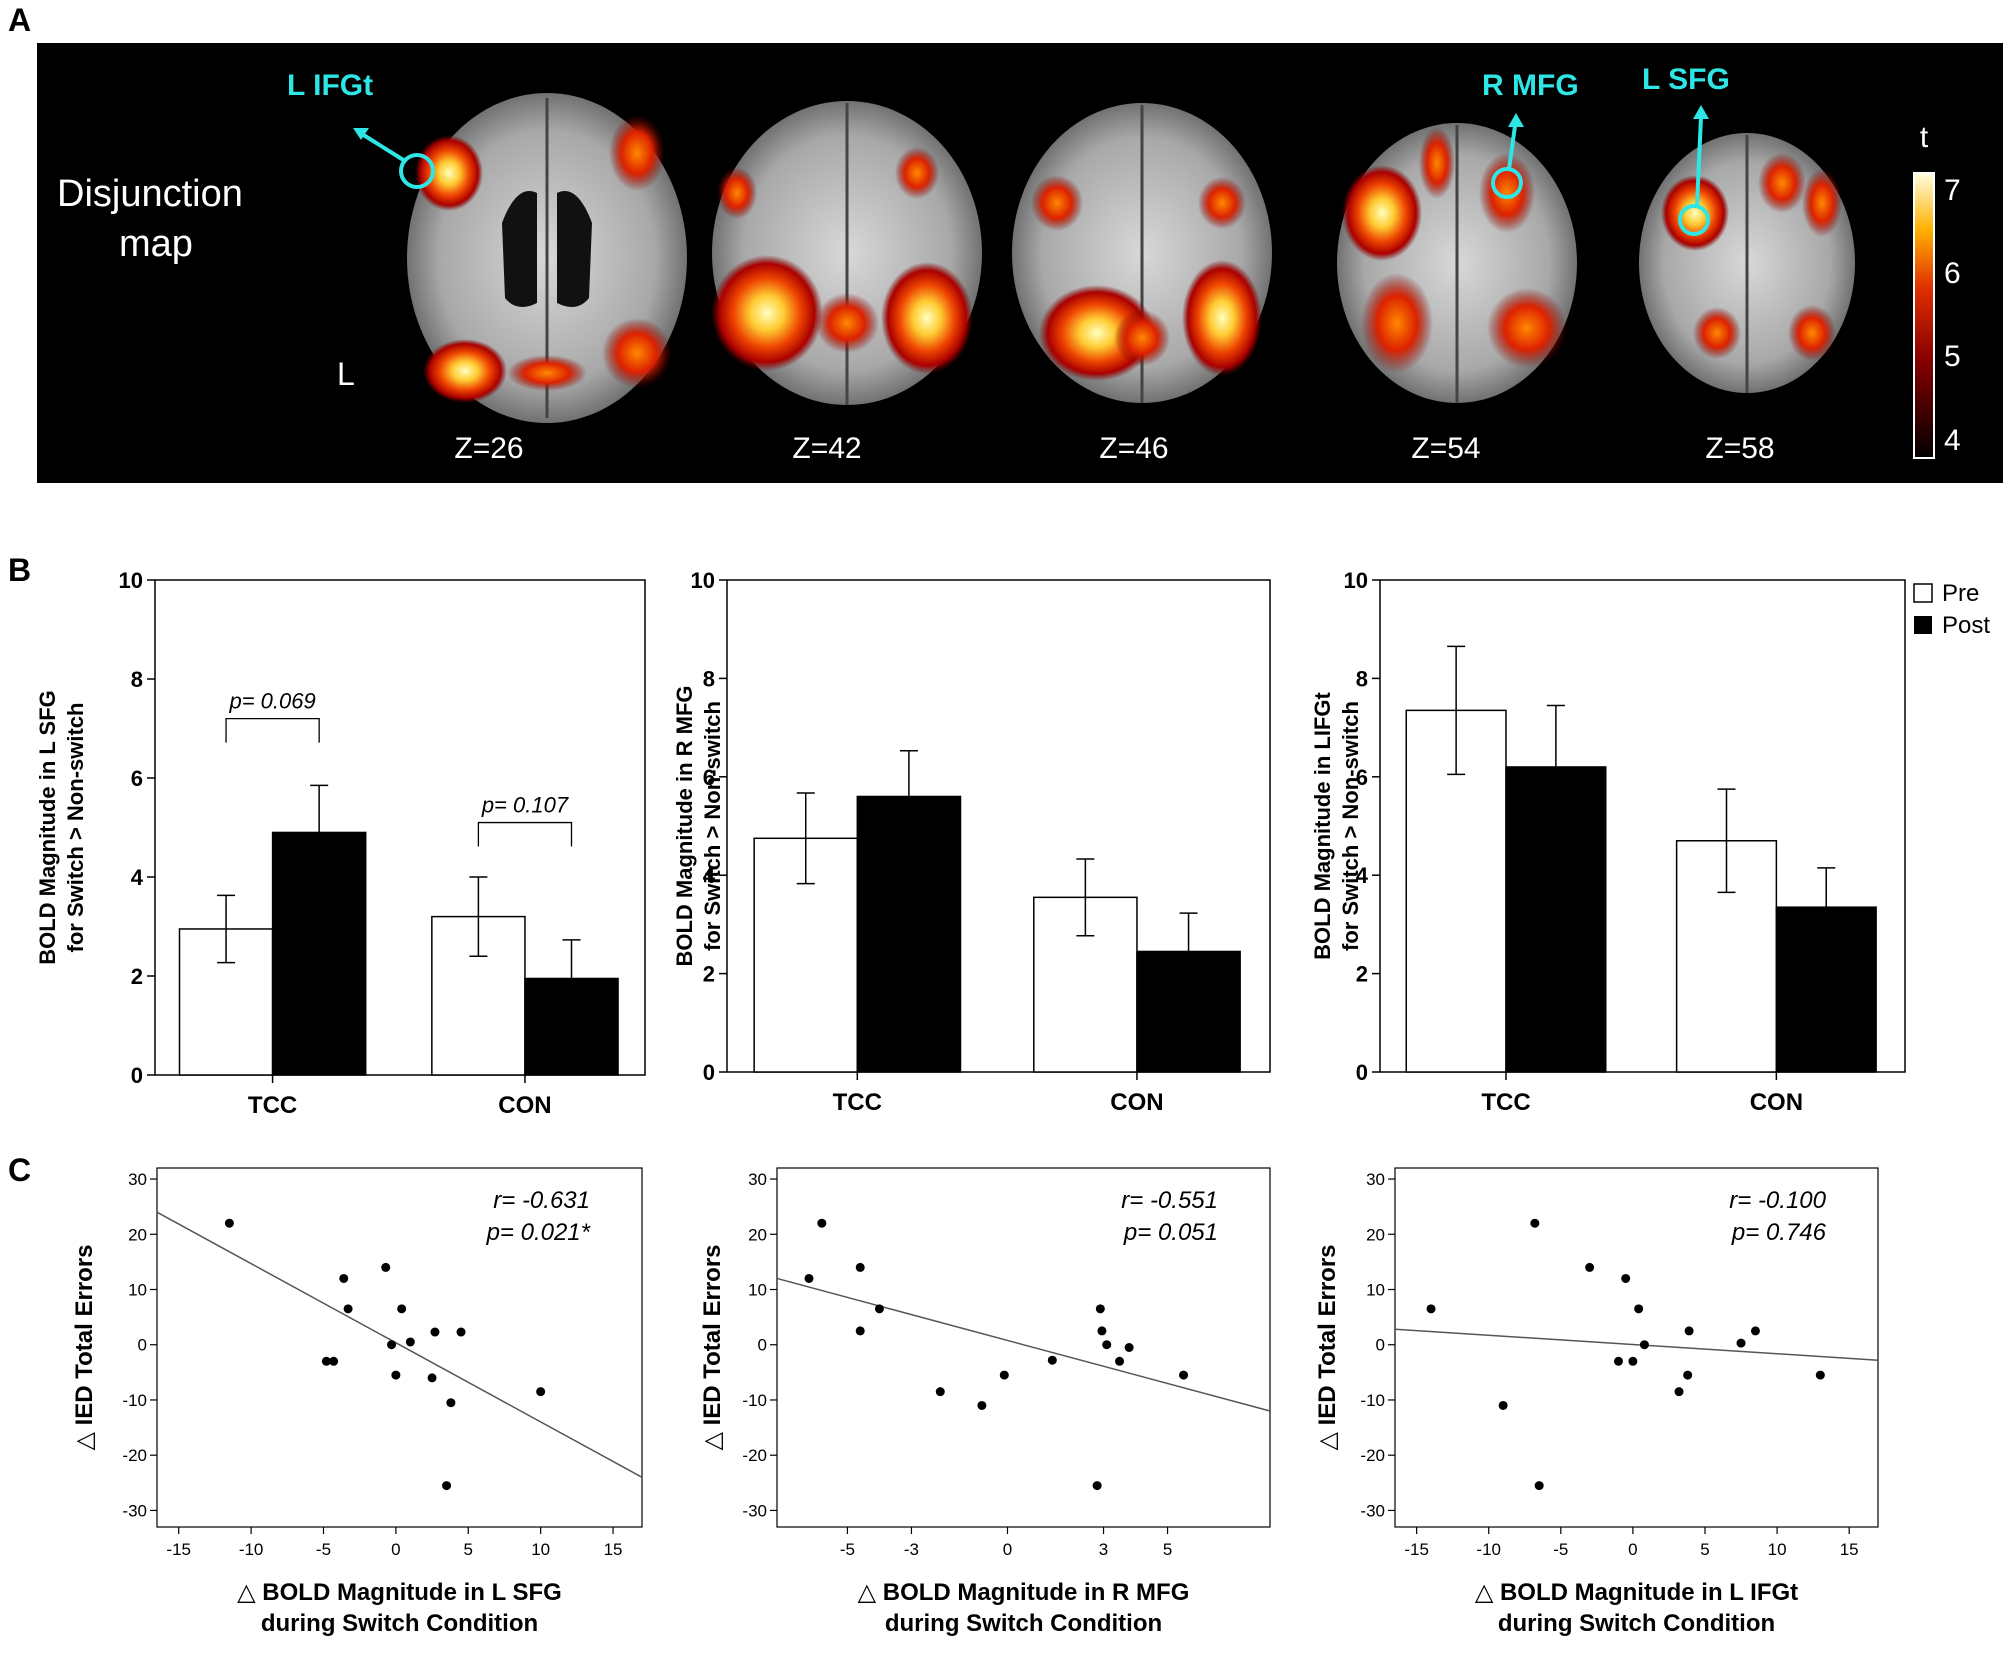  I want to click on y-axis-label-line1: BOLD Magnitude in R MFG, so click(684, 825).